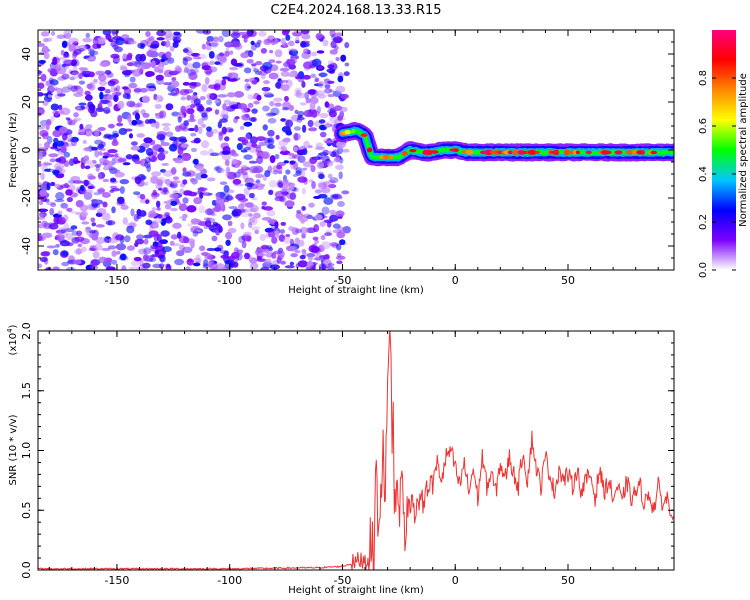 This screenshot has height=600, width=750. What do you see at coordinates (391, 157) in the screenshot?
I see `ridge-peak` at bounding box center [391, 157].